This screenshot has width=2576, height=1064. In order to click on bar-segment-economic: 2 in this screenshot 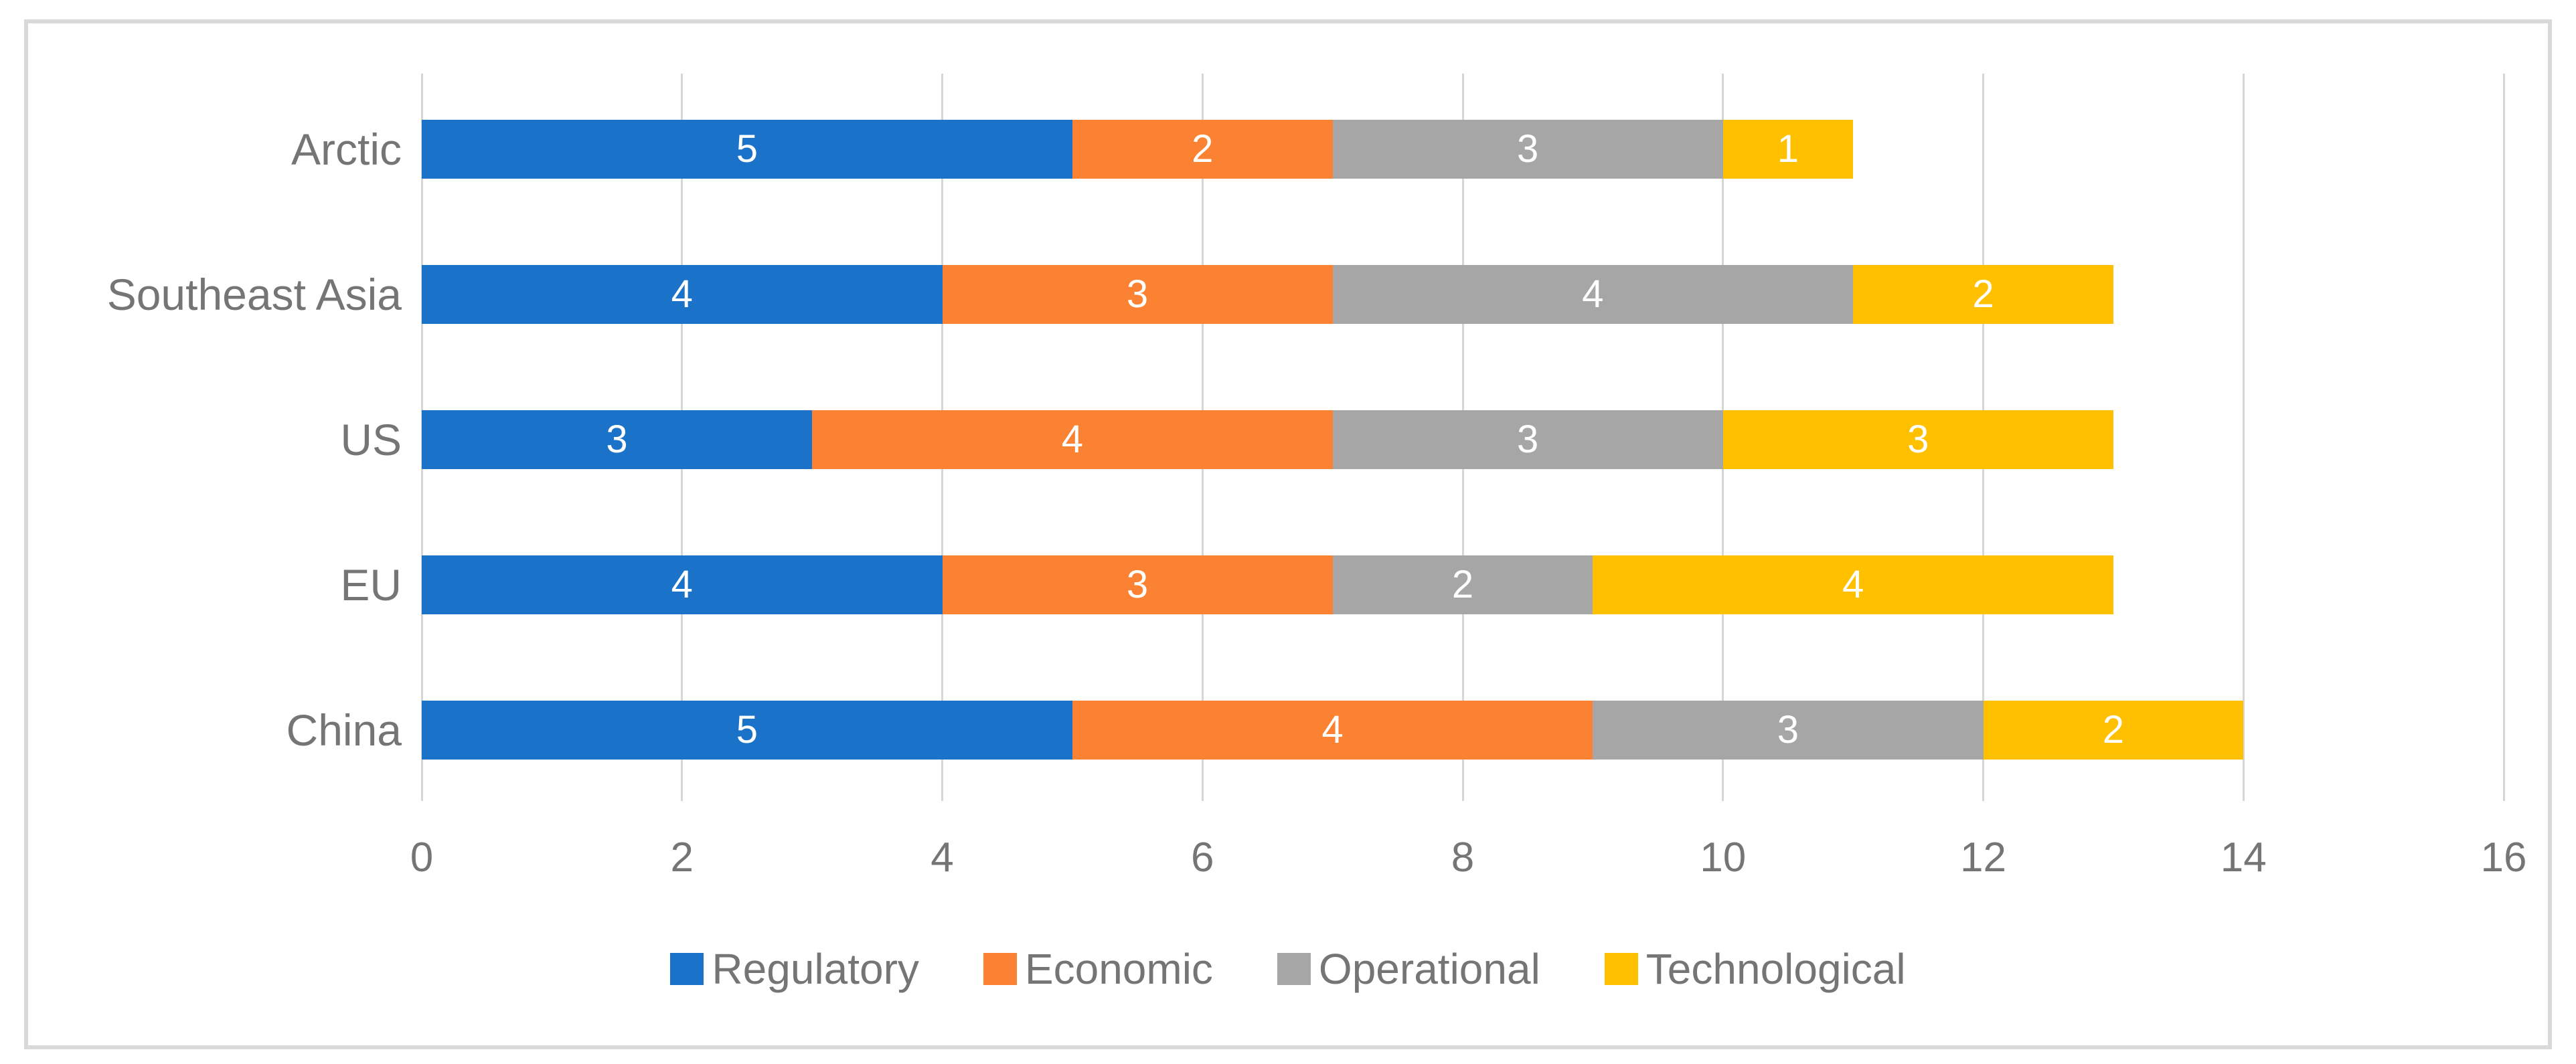, I will do `click(1202, 149)`.